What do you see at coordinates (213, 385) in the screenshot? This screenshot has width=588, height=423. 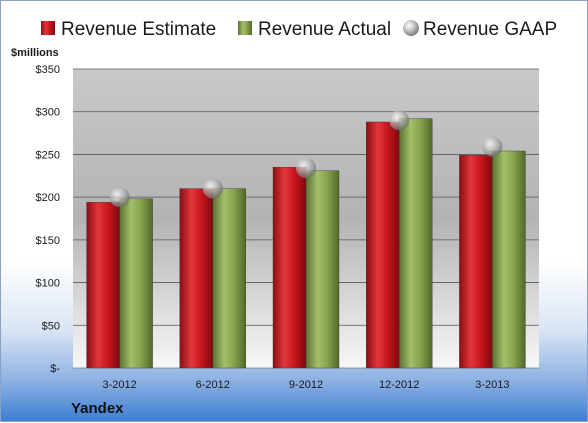 I see `x-tick-label: 6-2012` at bounding box center [213, 385].